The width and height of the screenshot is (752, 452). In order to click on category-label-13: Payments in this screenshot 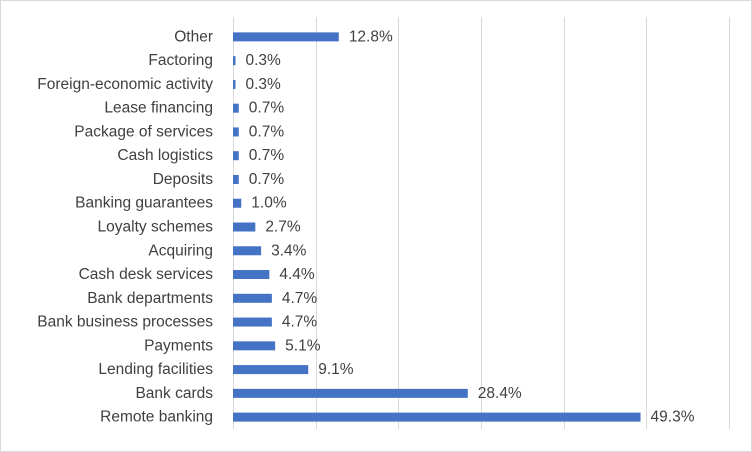, I will do `click(178, 345)`.